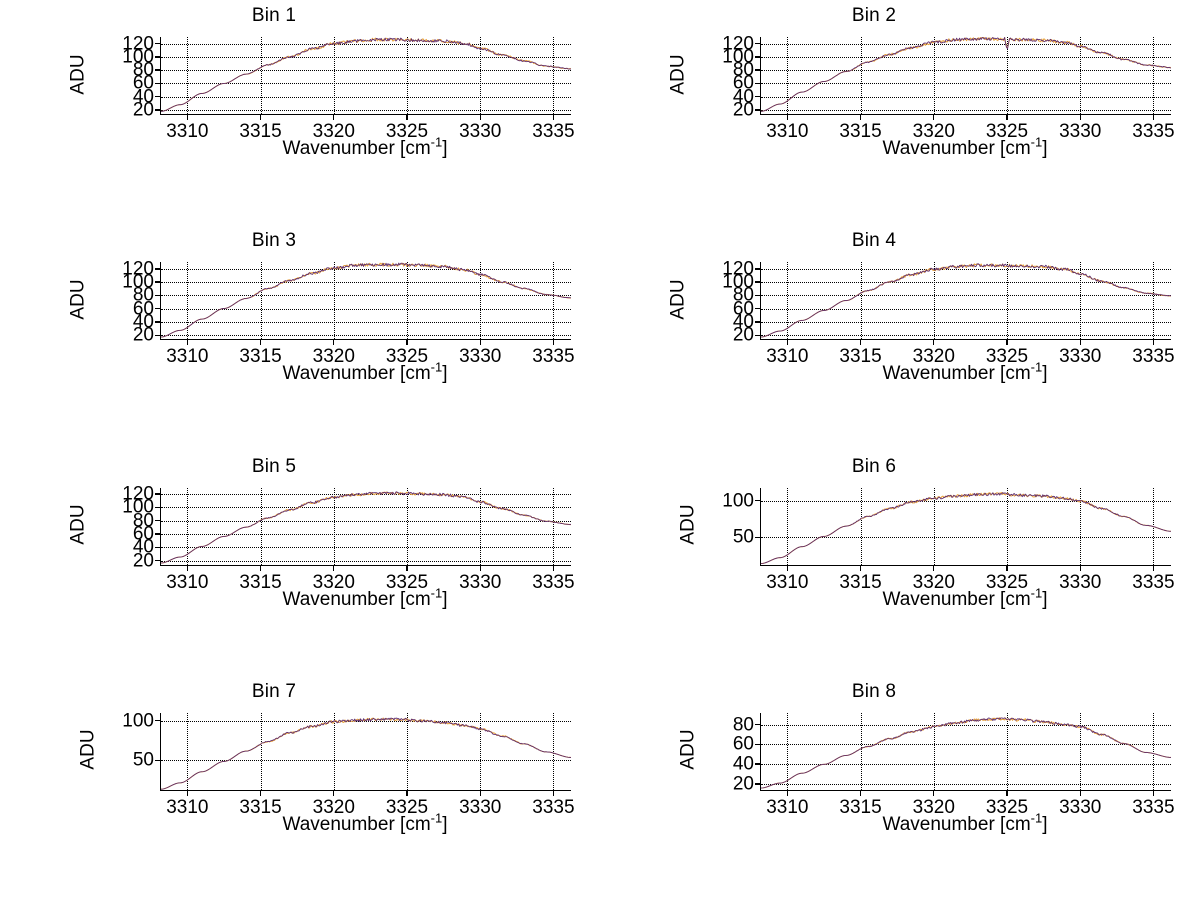  I want to click on subplot-title-text: Bin 6, so click(874, 466).